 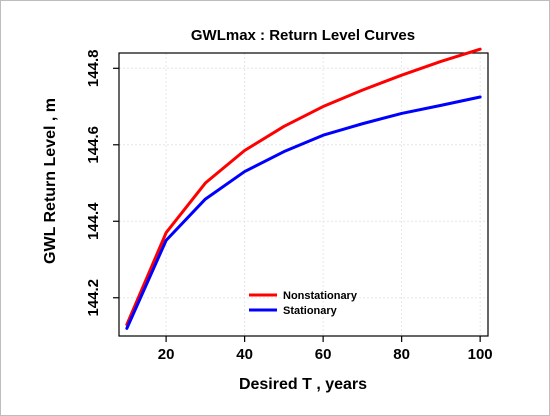 What do you see at coordinates (166, 354) in the screenshot?
I see `x-tick-label: 20` at bounding box center [166, 354].